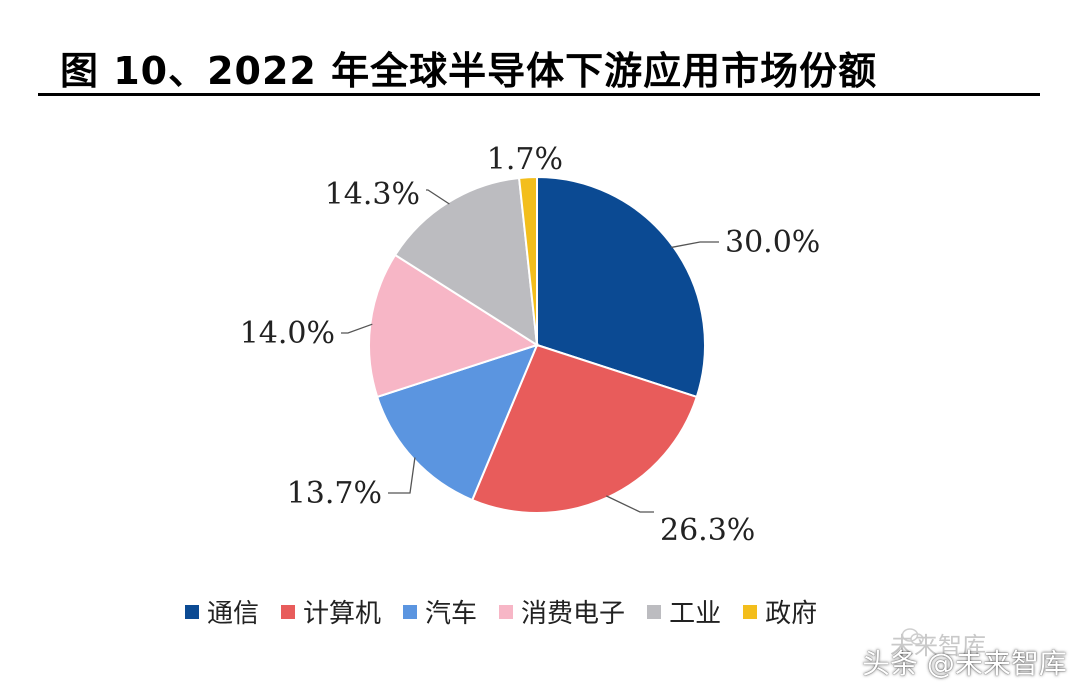 The image size is (1080, 690). I want to click on watermark-faint: 未来智库, so click(938, 646).